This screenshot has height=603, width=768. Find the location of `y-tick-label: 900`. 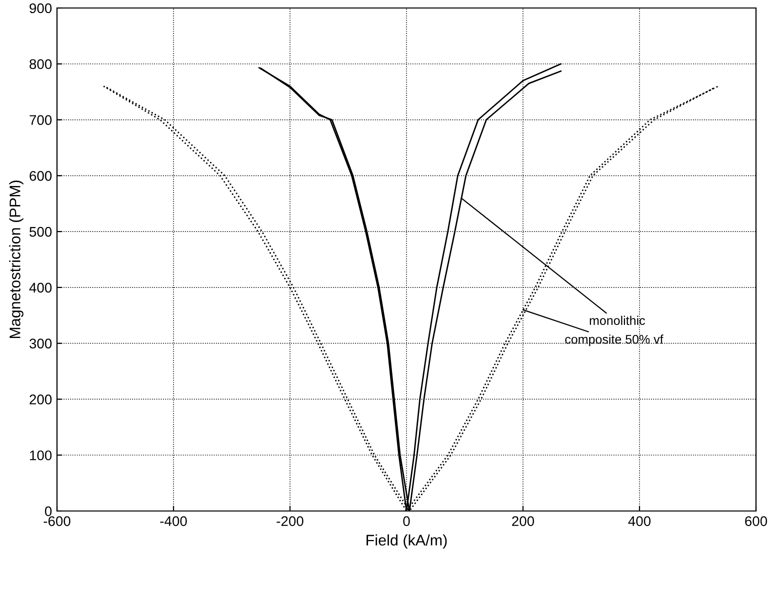

y-tick-label: 900 is located at coordinates (41, 8).